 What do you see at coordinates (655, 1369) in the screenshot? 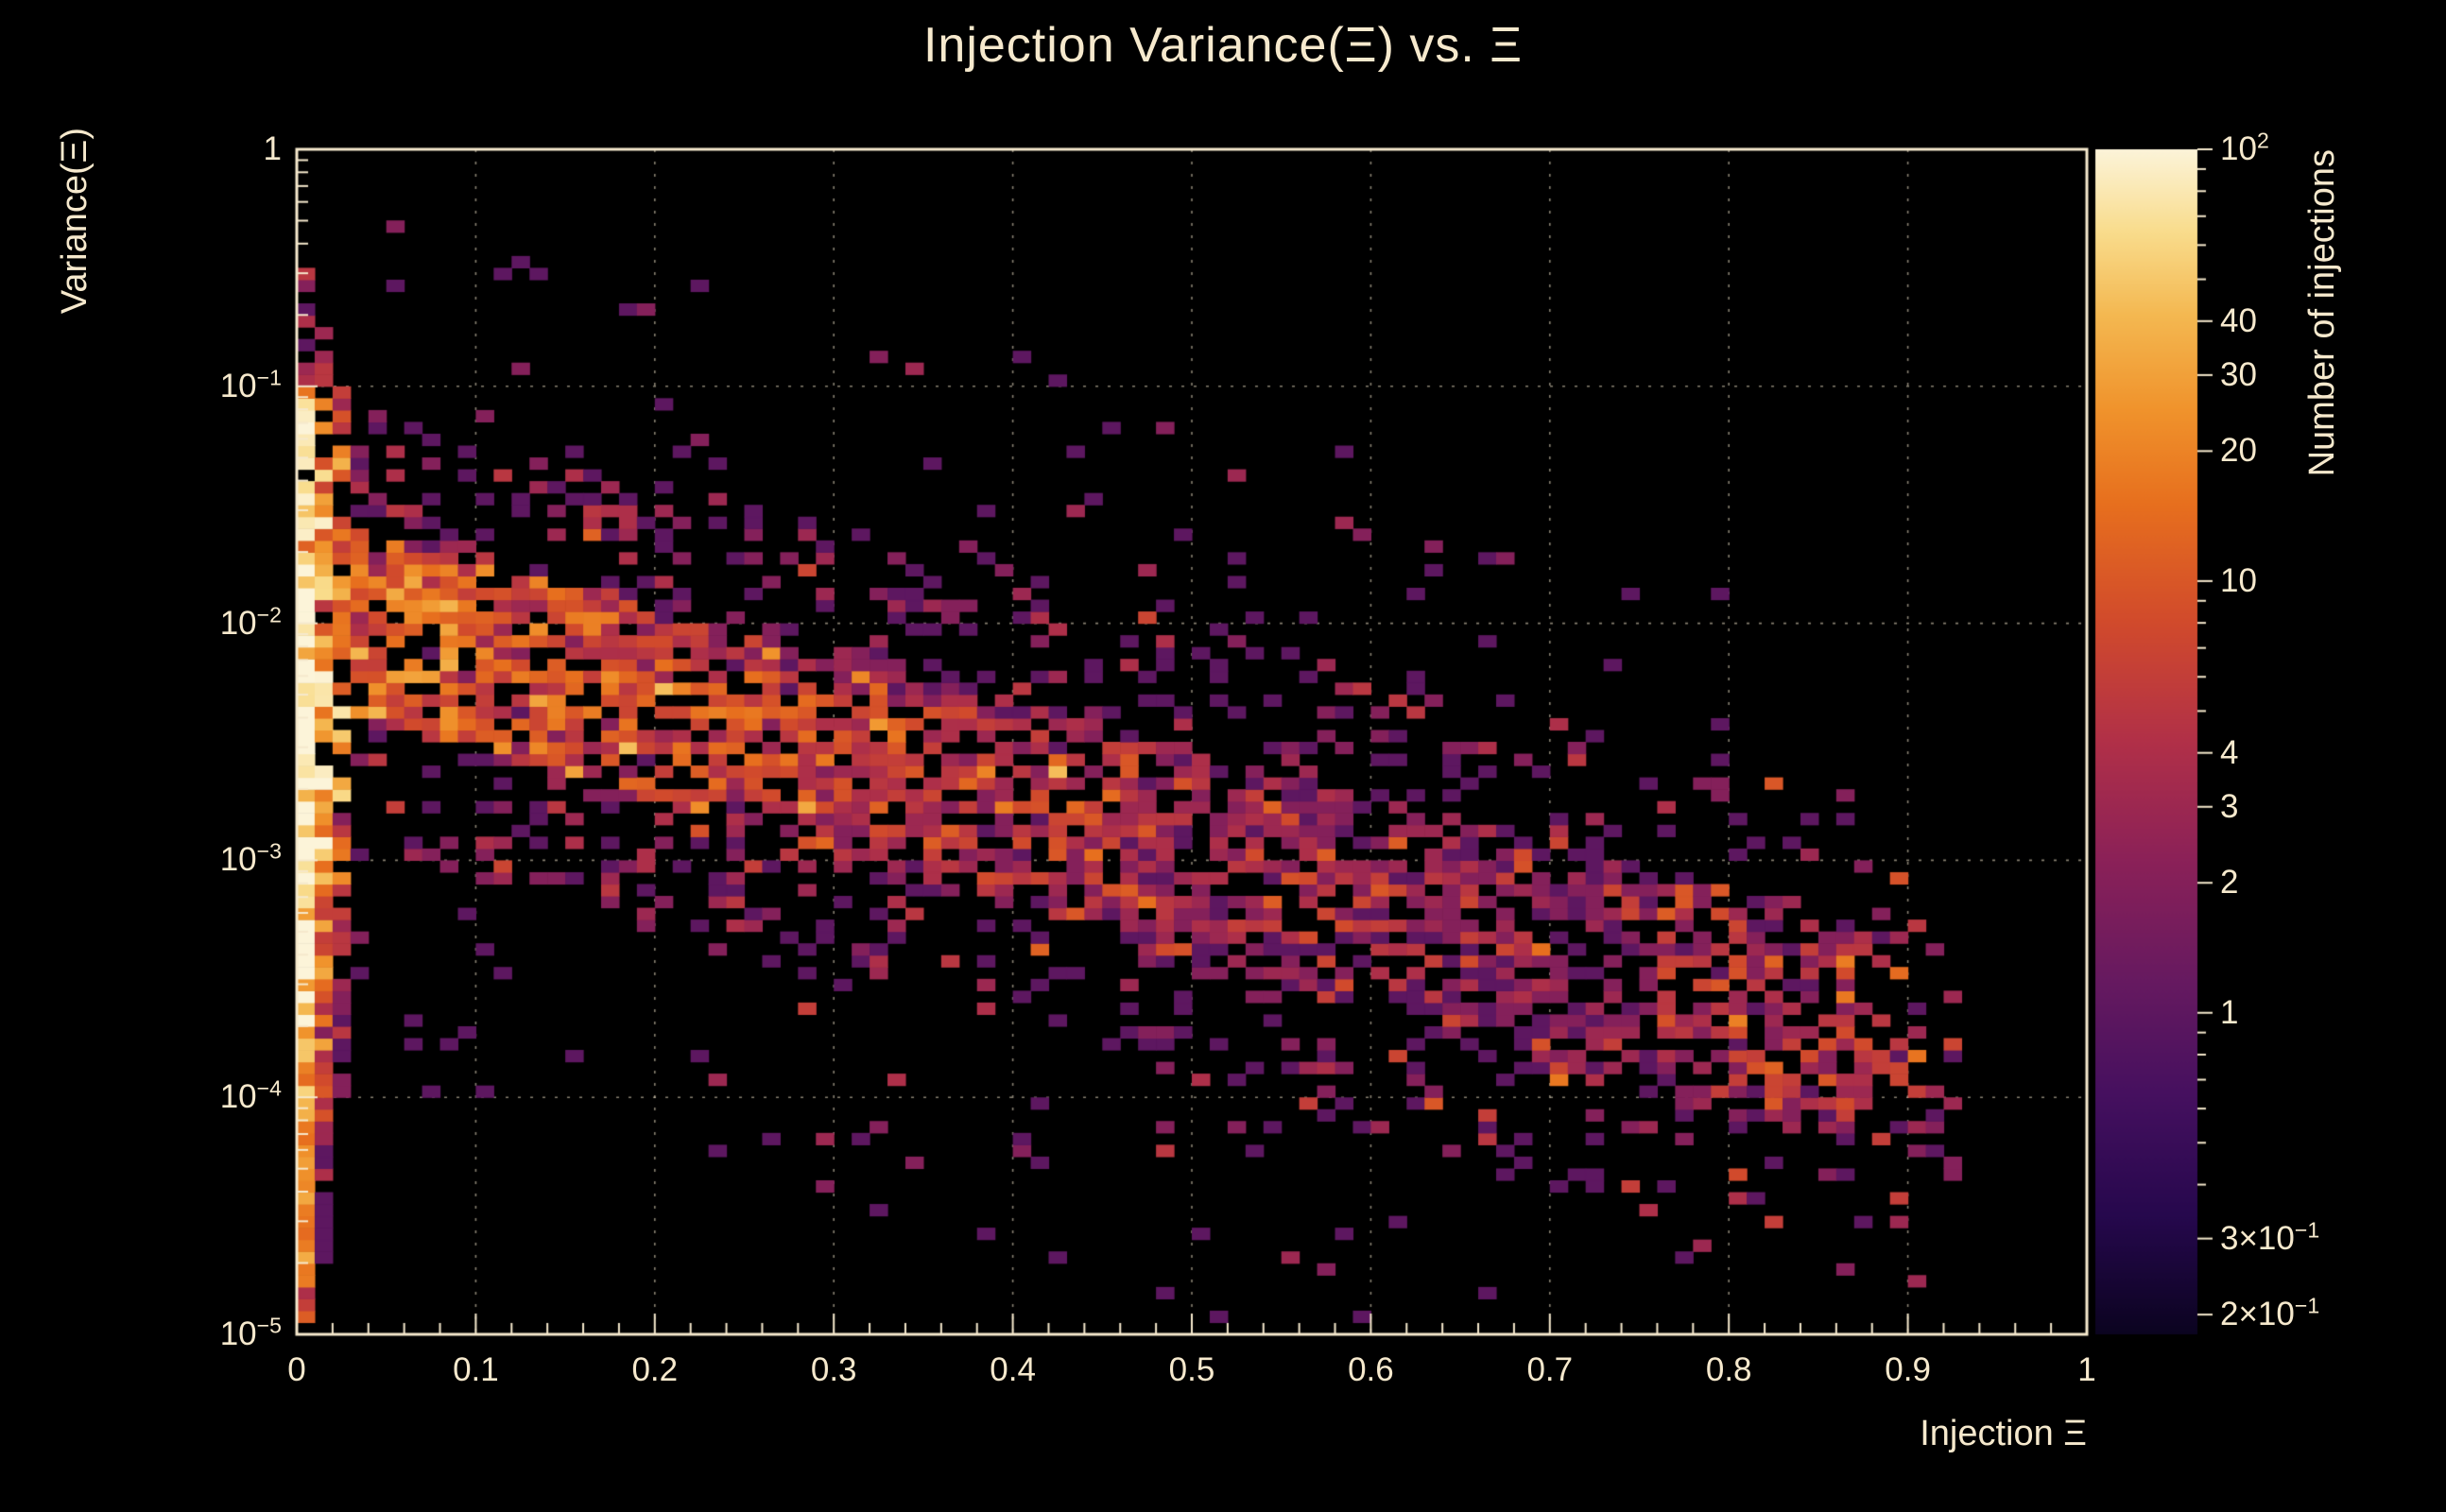
I see `x-tick-label: 0.2` at bounding box center [655, 1369].